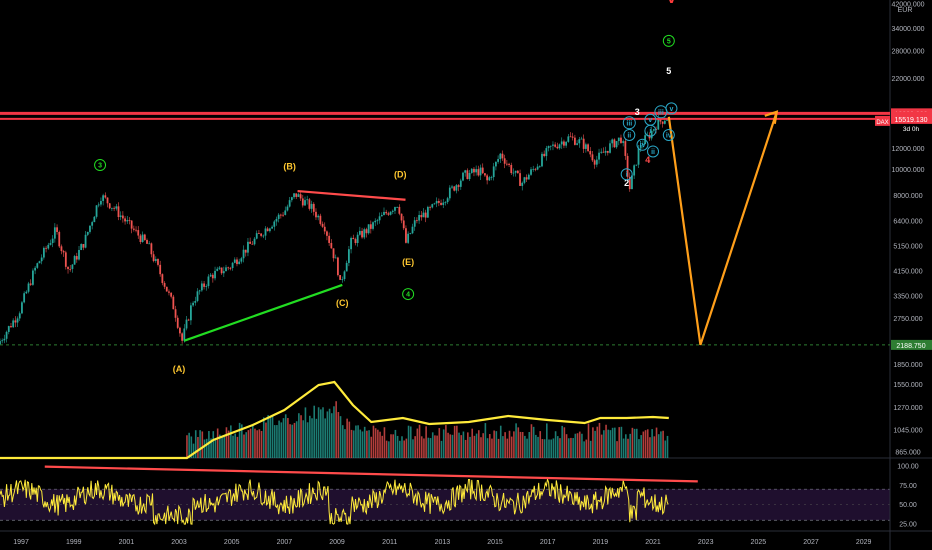  I want to click on price-tick-label: 6400.000, so click(907, 222).